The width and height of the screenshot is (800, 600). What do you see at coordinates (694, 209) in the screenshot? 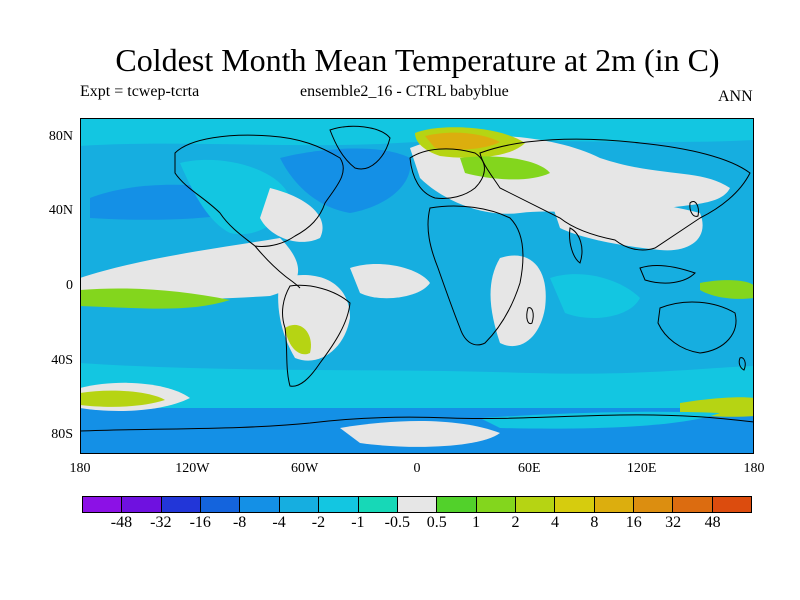
I see `japan-coast` at bounding box center [694, 209].